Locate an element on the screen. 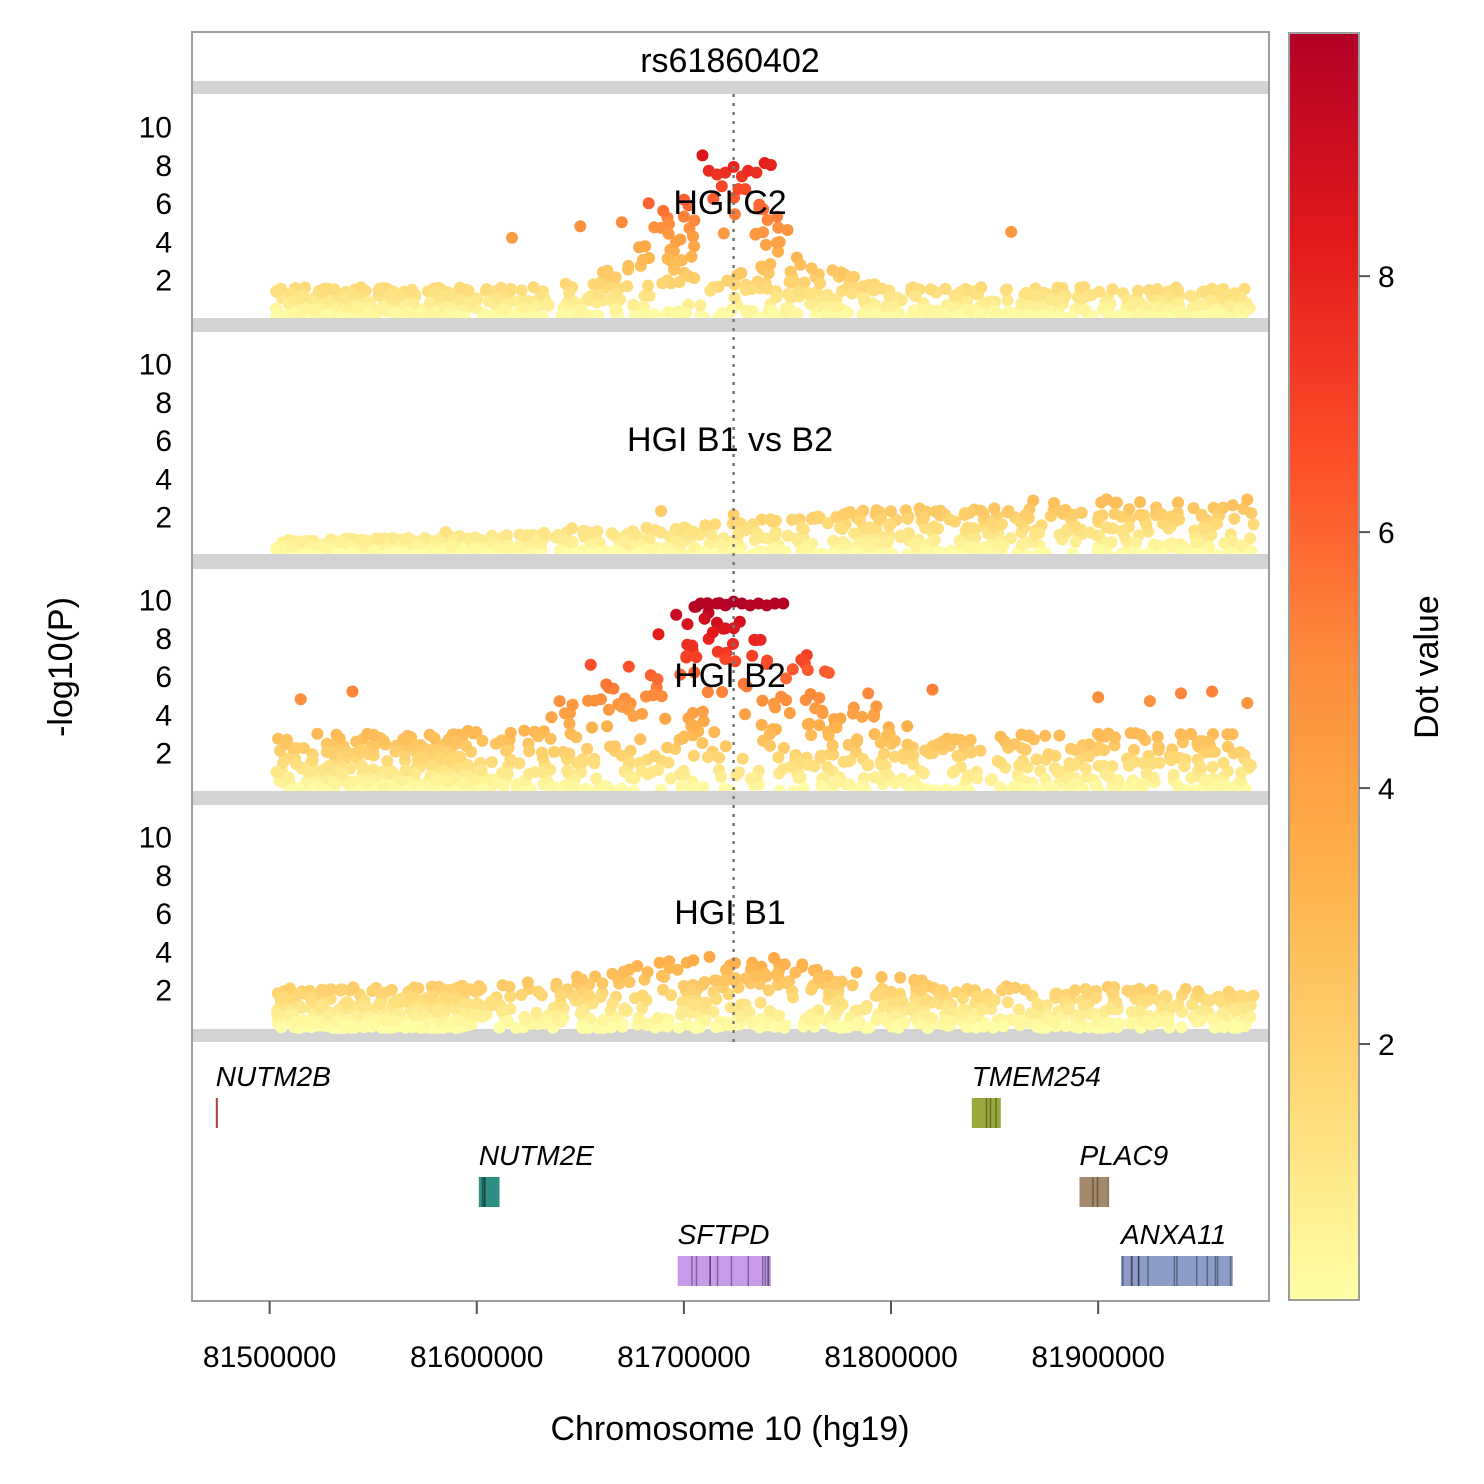 This screenshot has width=1484, height=1484. gene-label: PLAC9 is located at coordinates (1124, 1155).